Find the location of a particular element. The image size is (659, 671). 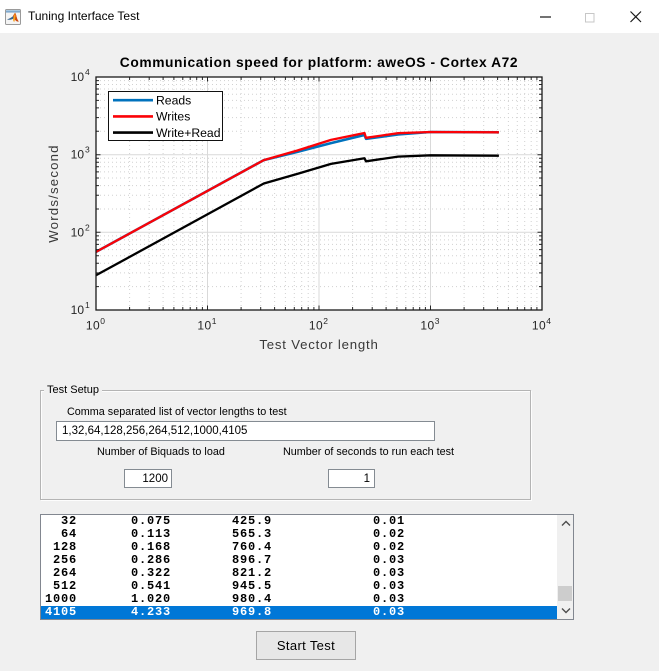

svg-text: Words/second is located at coordinates (53, 193).